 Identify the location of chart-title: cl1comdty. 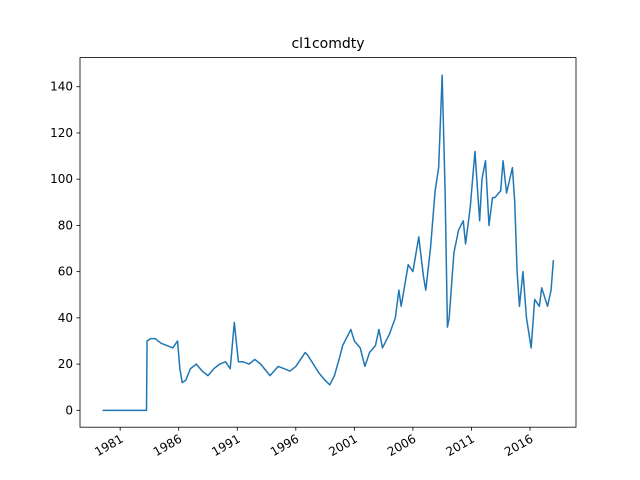
(327, 44).